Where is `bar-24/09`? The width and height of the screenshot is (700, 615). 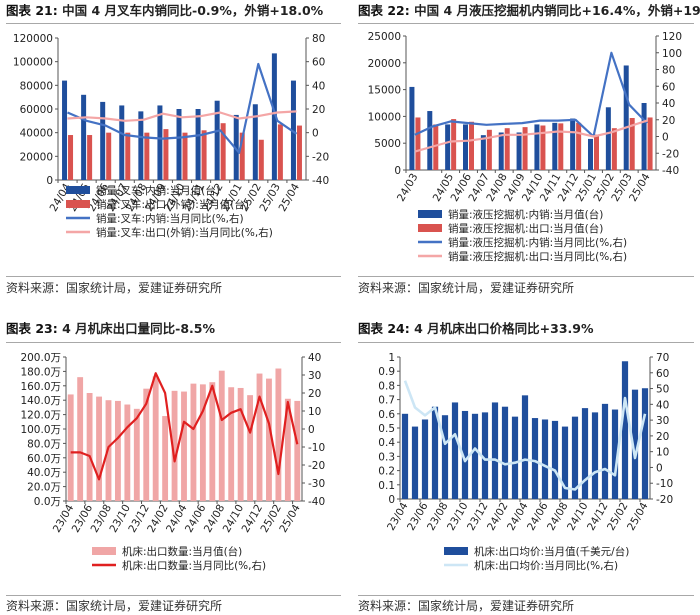
bar-24/09 is located at coordinates (160, 142).